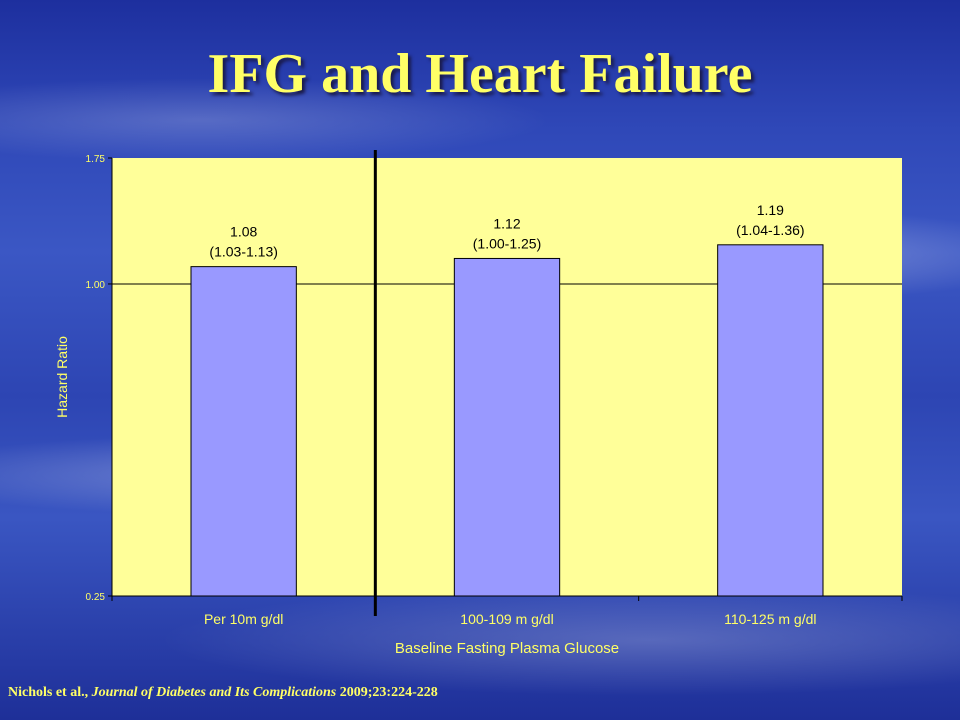 This screenshot has width=960, height=720. I want to click on x-axis: Per 10m g/dl 100-109 m g/dl 110-125 m g/dl, so click(507, 611).